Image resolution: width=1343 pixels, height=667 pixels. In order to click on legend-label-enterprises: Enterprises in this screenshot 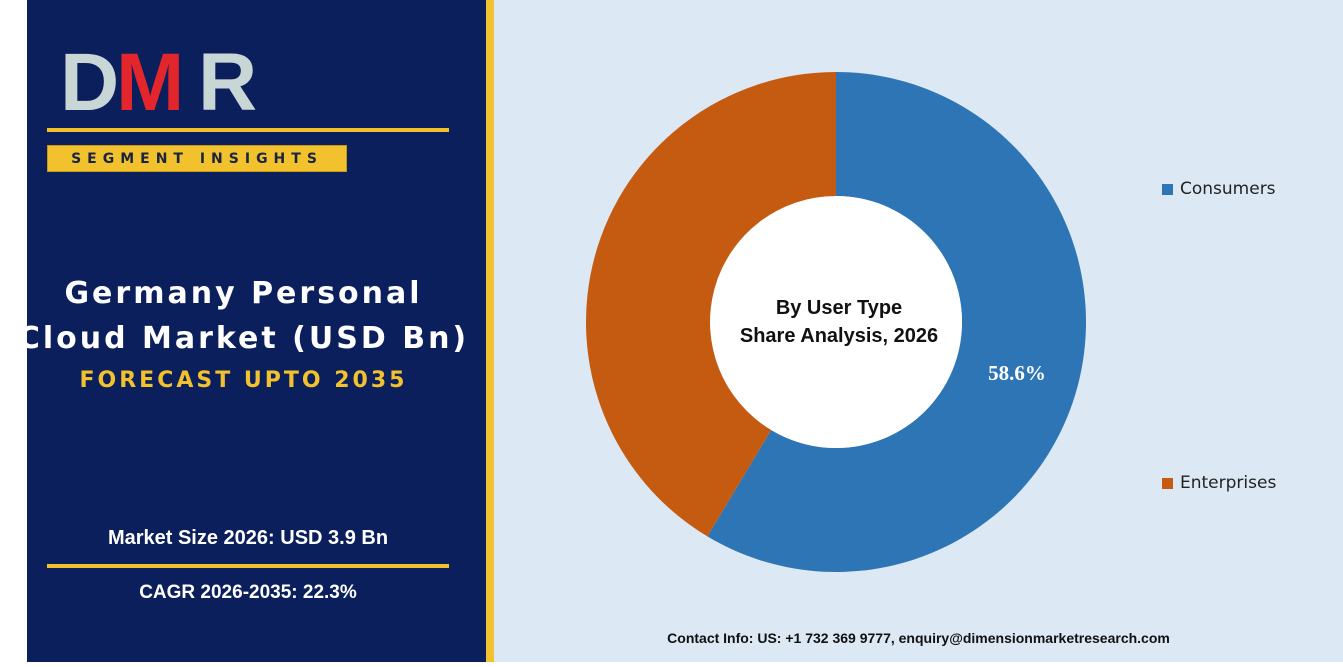, I will do `click(1228, 483)`.